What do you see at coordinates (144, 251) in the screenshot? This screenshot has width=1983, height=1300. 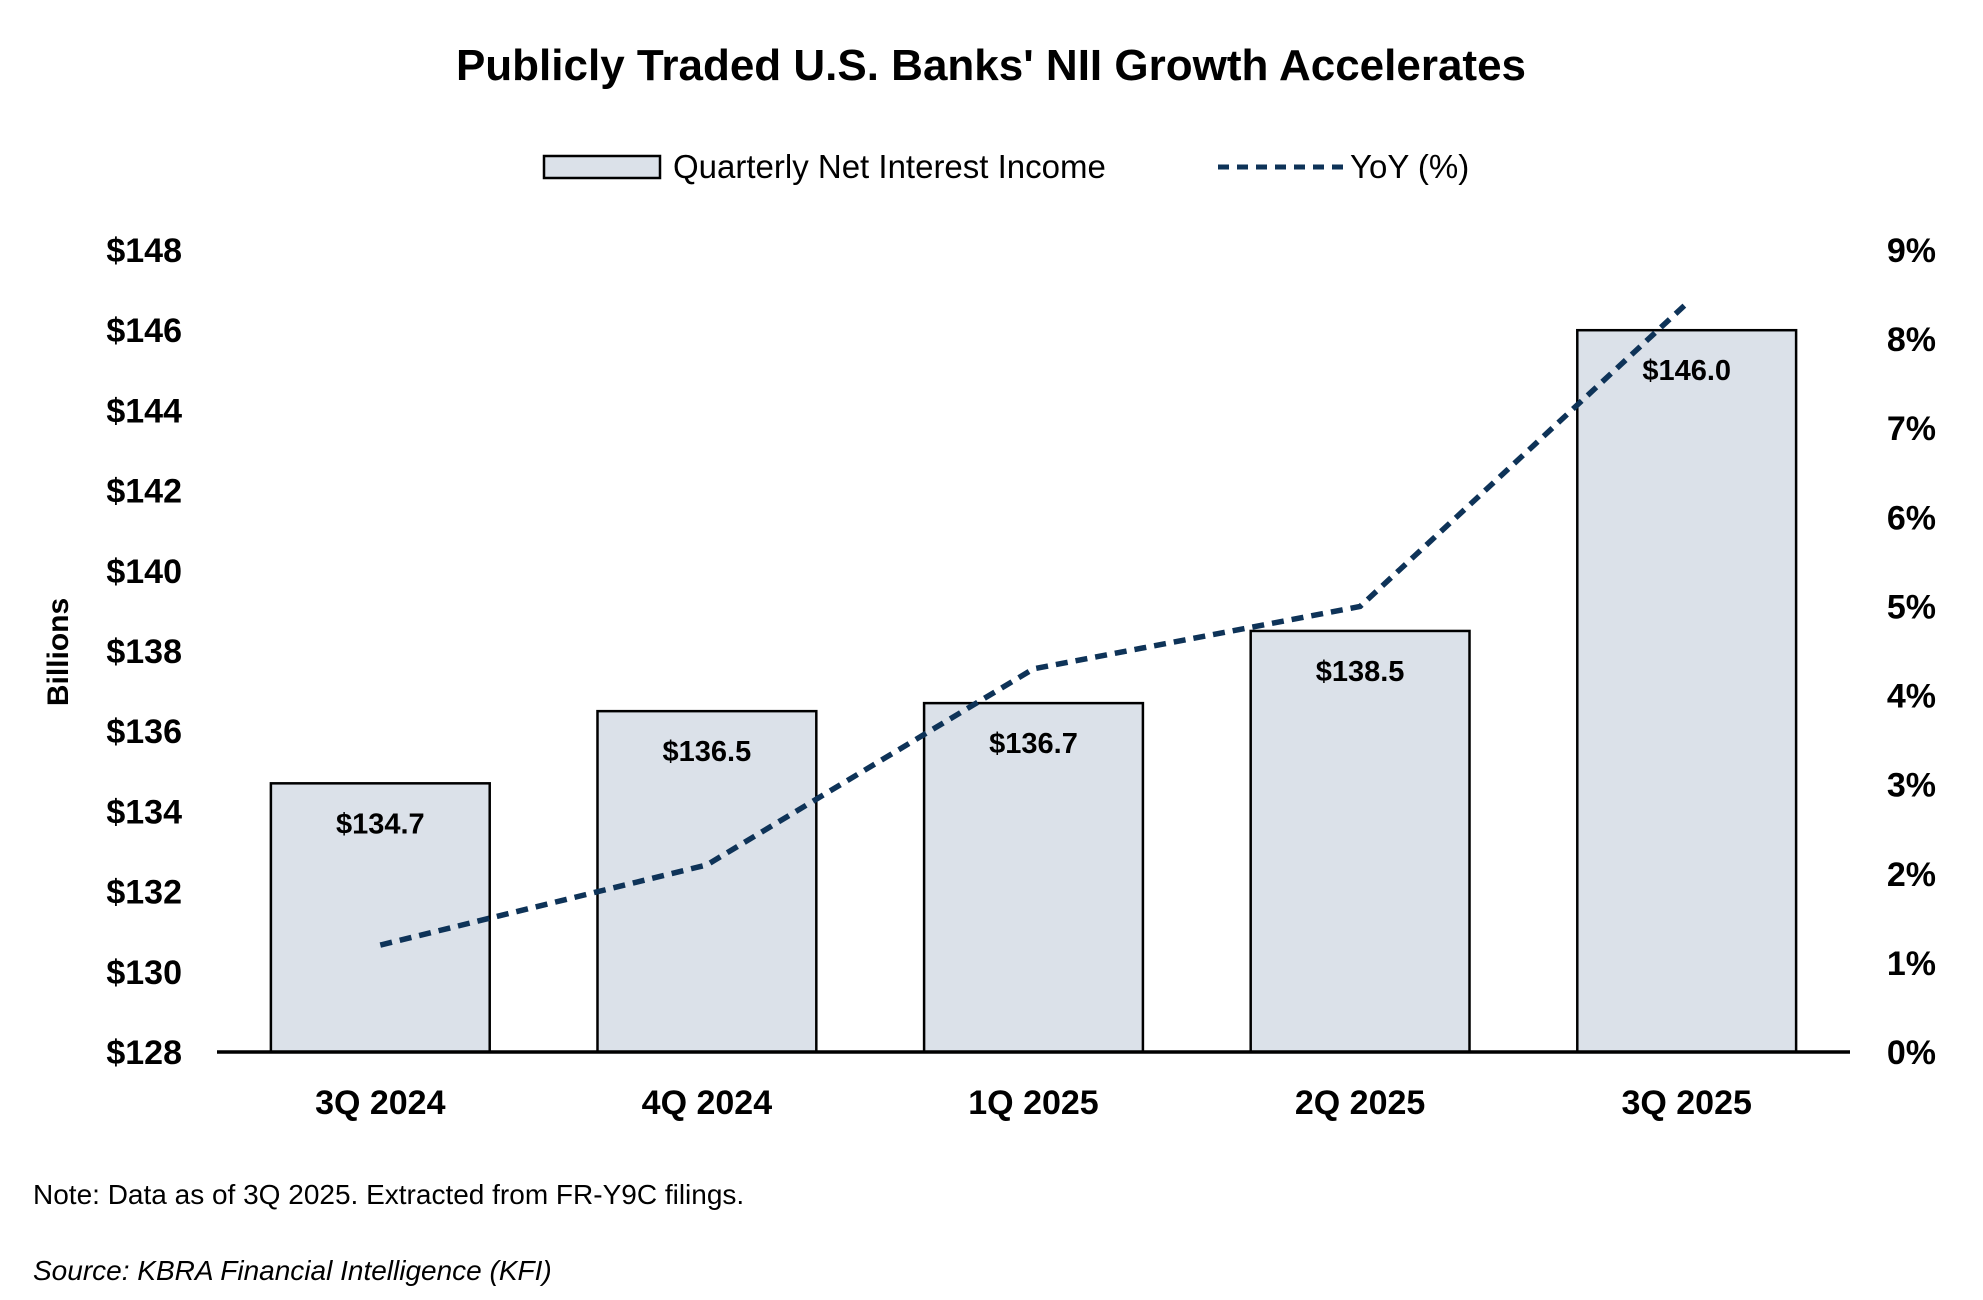 I see `y-tick-label: $148` at bounding box center [144, 251].